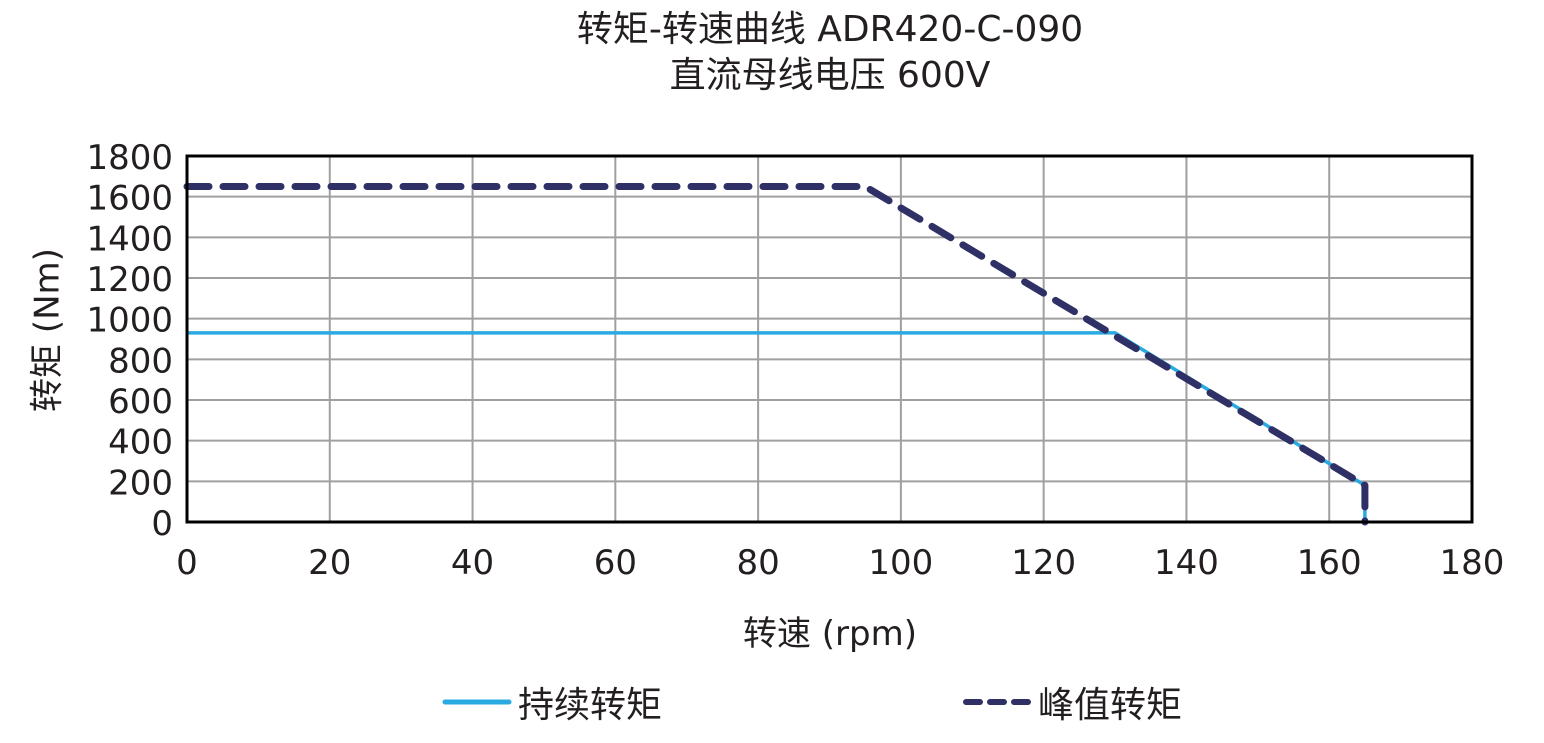 This screenshot has width=1544, height=743. Describe the element at coordinates (140, 443) in the screenshot. I see `y-tick-label: 400` at that location.